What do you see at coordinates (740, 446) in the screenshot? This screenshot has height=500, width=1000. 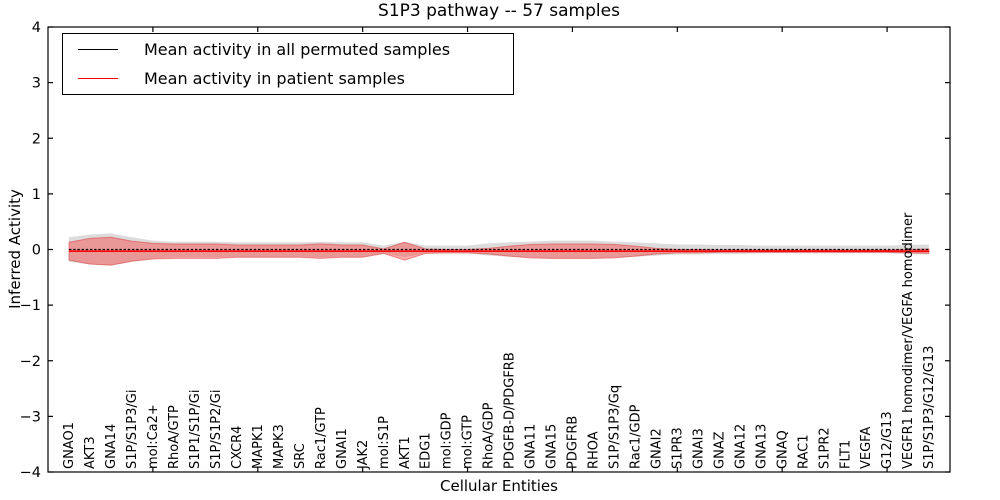 I see `entity-label: GNA12` at bounding box center [740, 446].